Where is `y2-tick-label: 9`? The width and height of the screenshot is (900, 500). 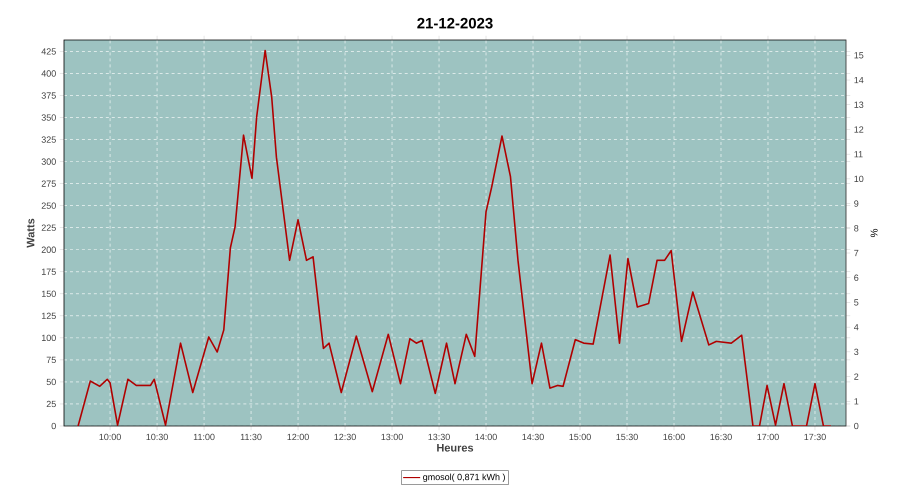
y2-tick-label: 9 is located at coordinates (856, 203).